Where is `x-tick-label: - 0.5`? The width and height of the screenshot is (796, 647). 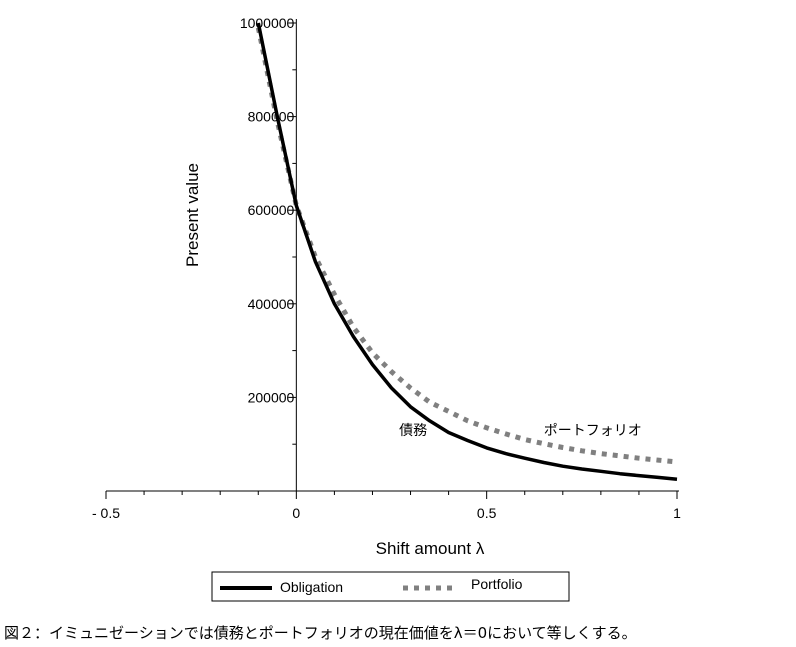
x-tick-label: - 0.5 is located at coordinates (106, 513).